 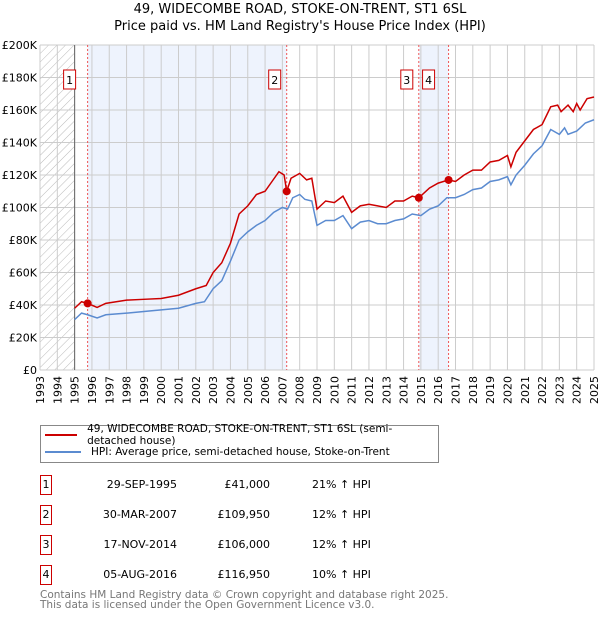 I want to click on y-tick-label: £140K, so click(x=20, y=143).